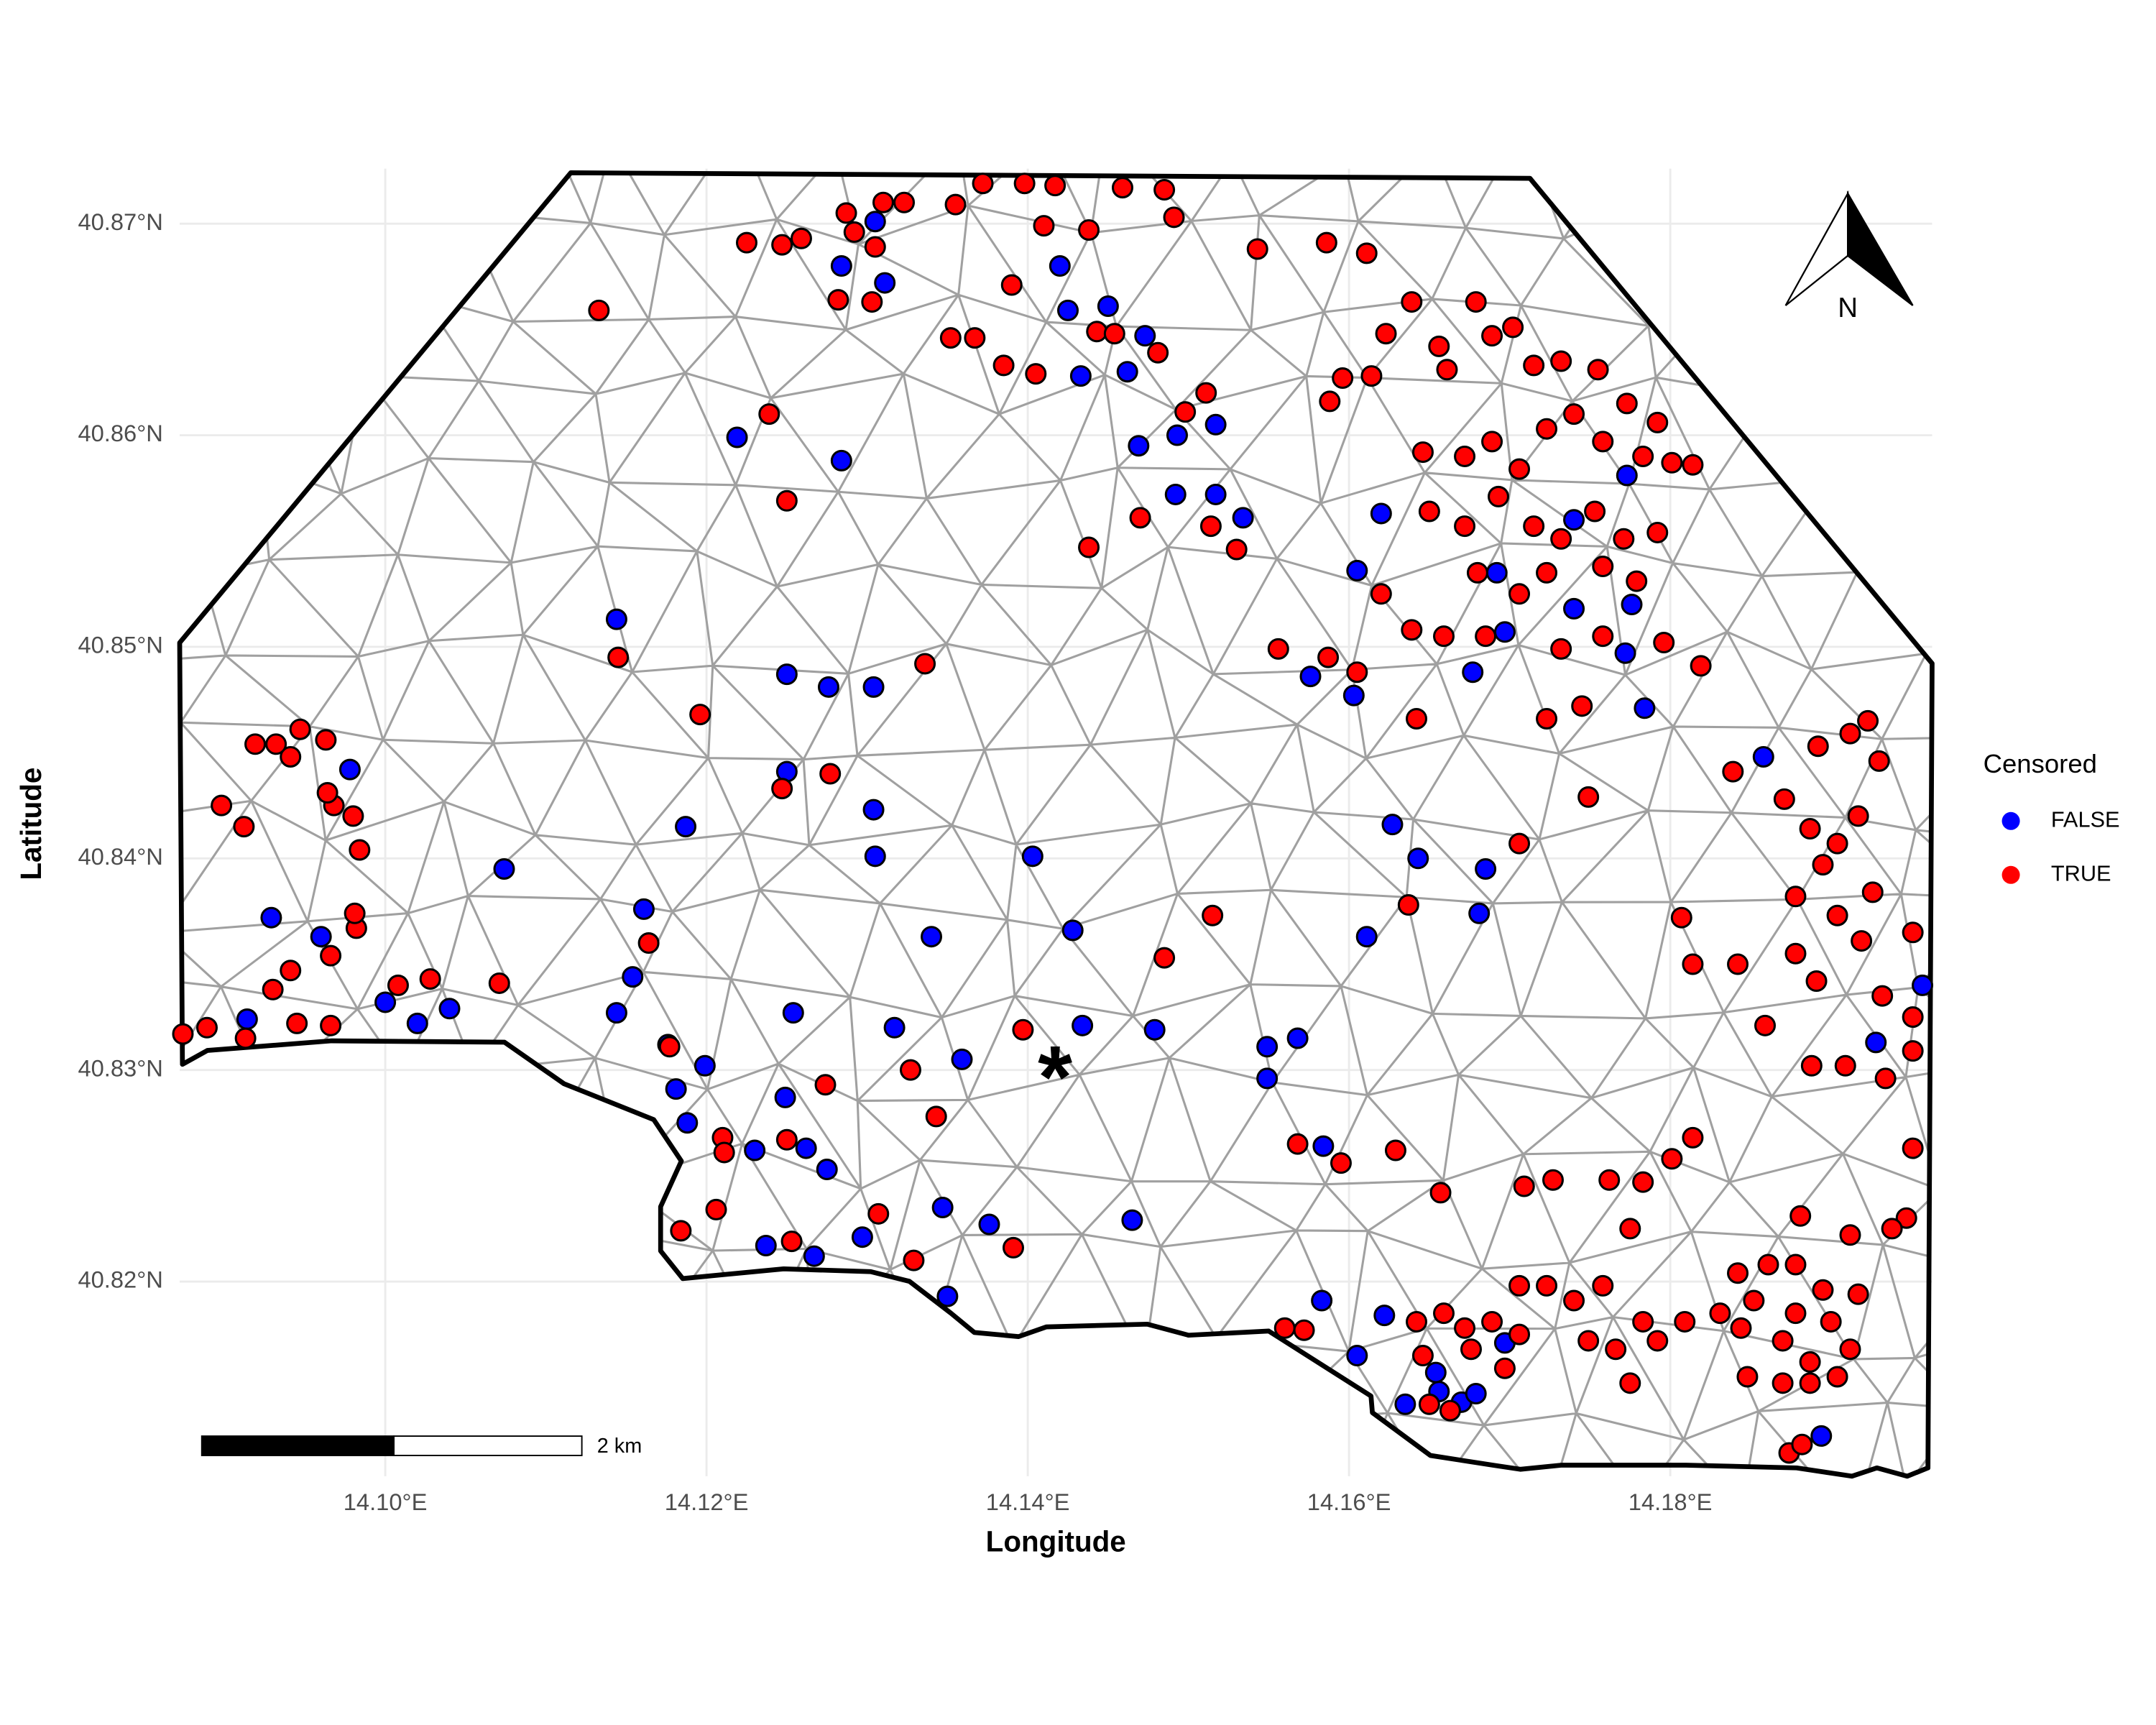 The width and height of the screenshot is (2156, 1725). I want to click on scale-bar-label: 2 km, so click(620, 1446).